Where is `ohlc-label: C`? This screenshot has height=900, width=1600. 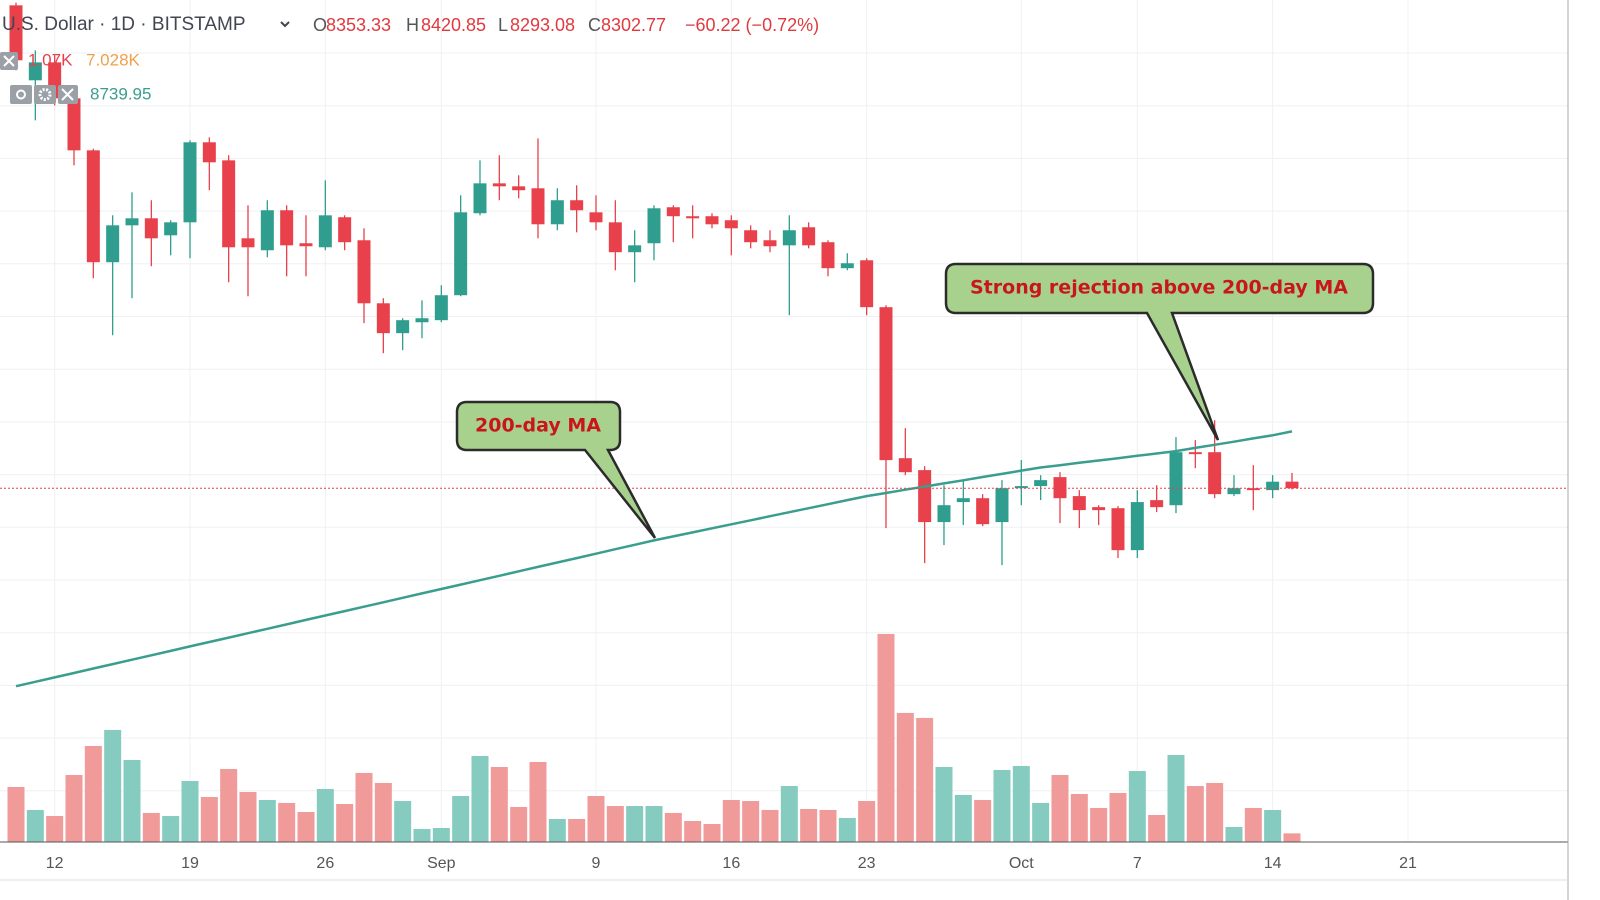
ohlc-label: C is located at coordinates (594, 25).